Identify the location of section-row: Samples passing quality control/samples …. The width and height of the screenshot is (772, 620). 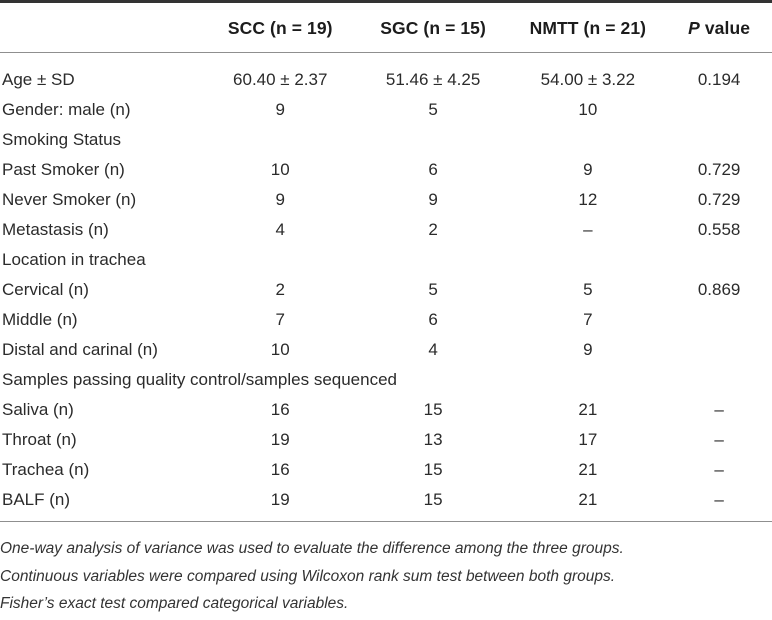
(386, 380).